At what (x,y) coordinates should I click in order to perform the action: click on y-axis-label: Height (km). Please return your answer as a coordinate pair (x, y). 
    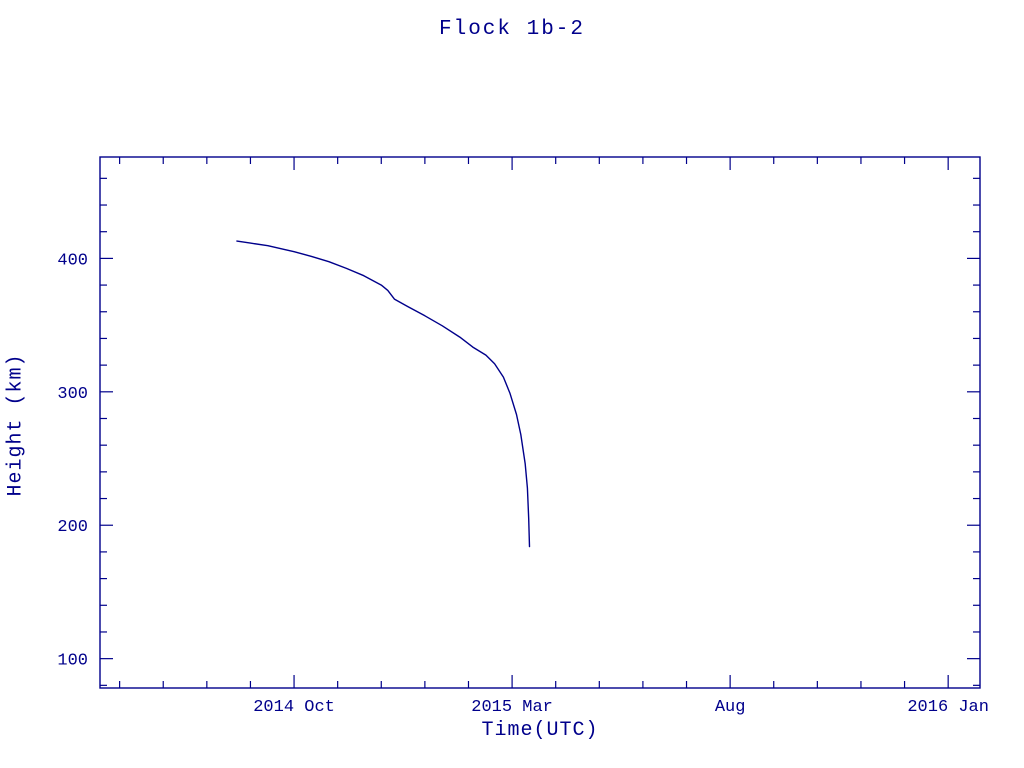
    Looking at the image, I should click on (16, 425).